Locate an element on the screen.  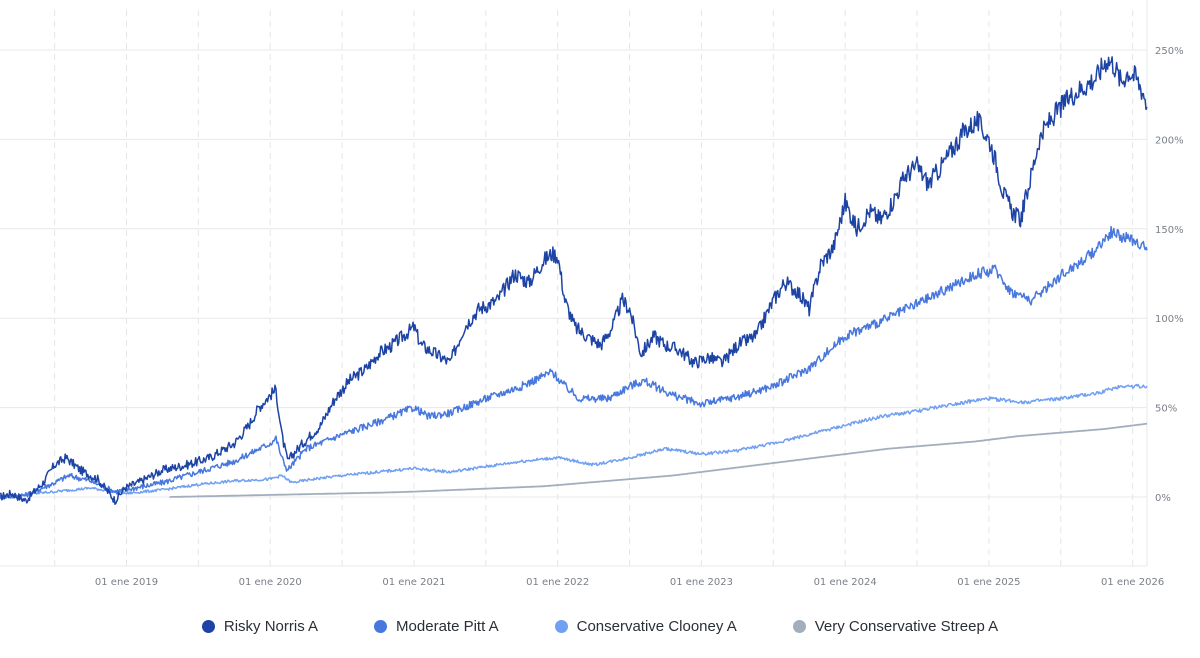
y-tick-label: 200% is located at coordinates (1169, 140).